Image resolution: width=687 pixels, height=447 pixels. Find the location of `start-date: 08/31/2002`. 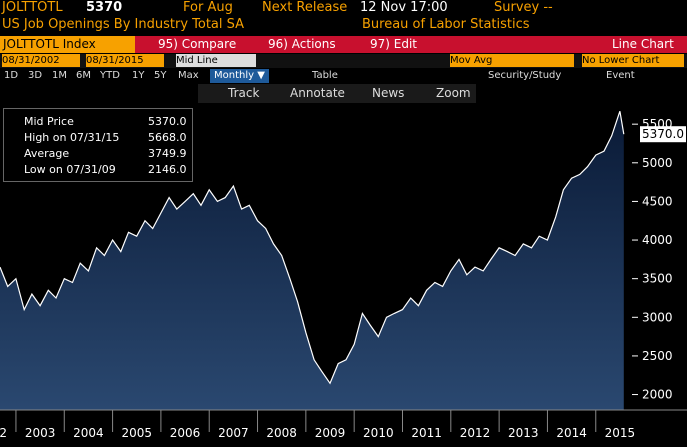

start-date: 08/31/2002 is located at coordinates (41, 60).